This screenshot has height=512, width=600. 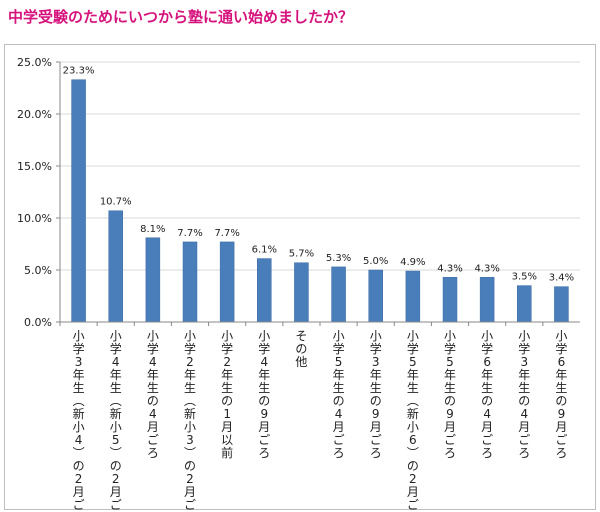 I want to click on y-tick-label: 15.0%, so click(x=34, y=166).